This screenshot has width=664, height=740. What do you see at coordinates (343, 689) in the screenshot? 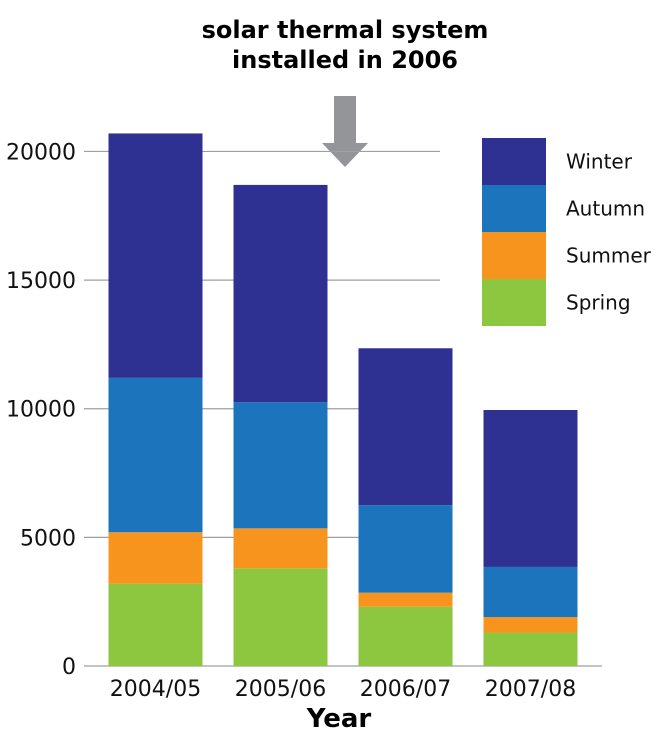
I see `x-axis-ticks: 2004/05 2005/06 2006/07 2007/08` at bounding box center [343, 689].